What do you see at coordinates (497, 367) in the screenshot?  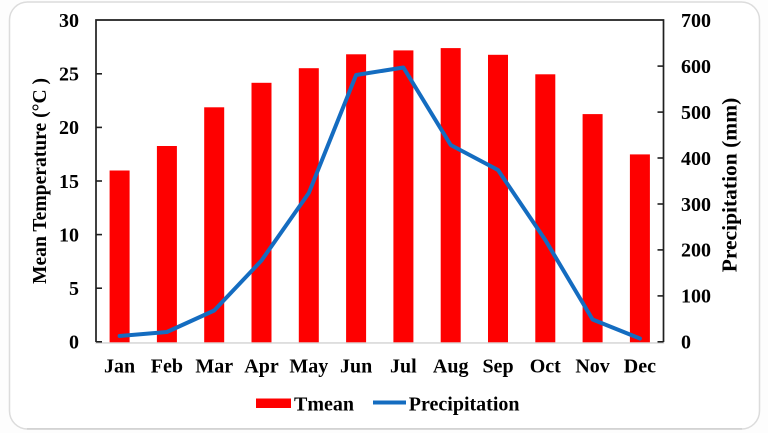 I see `svg-text: Sep` at bounding box center [497, 367].